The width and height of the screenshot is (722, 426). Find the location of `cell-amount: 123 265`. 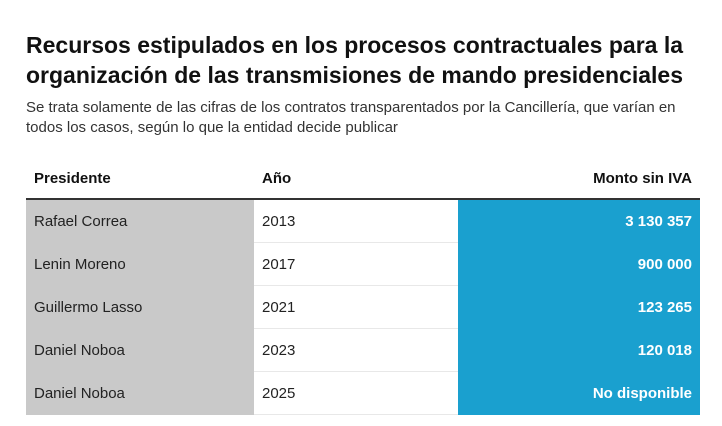

cell-amount: 123 265 is located at coordinates (579, 307).